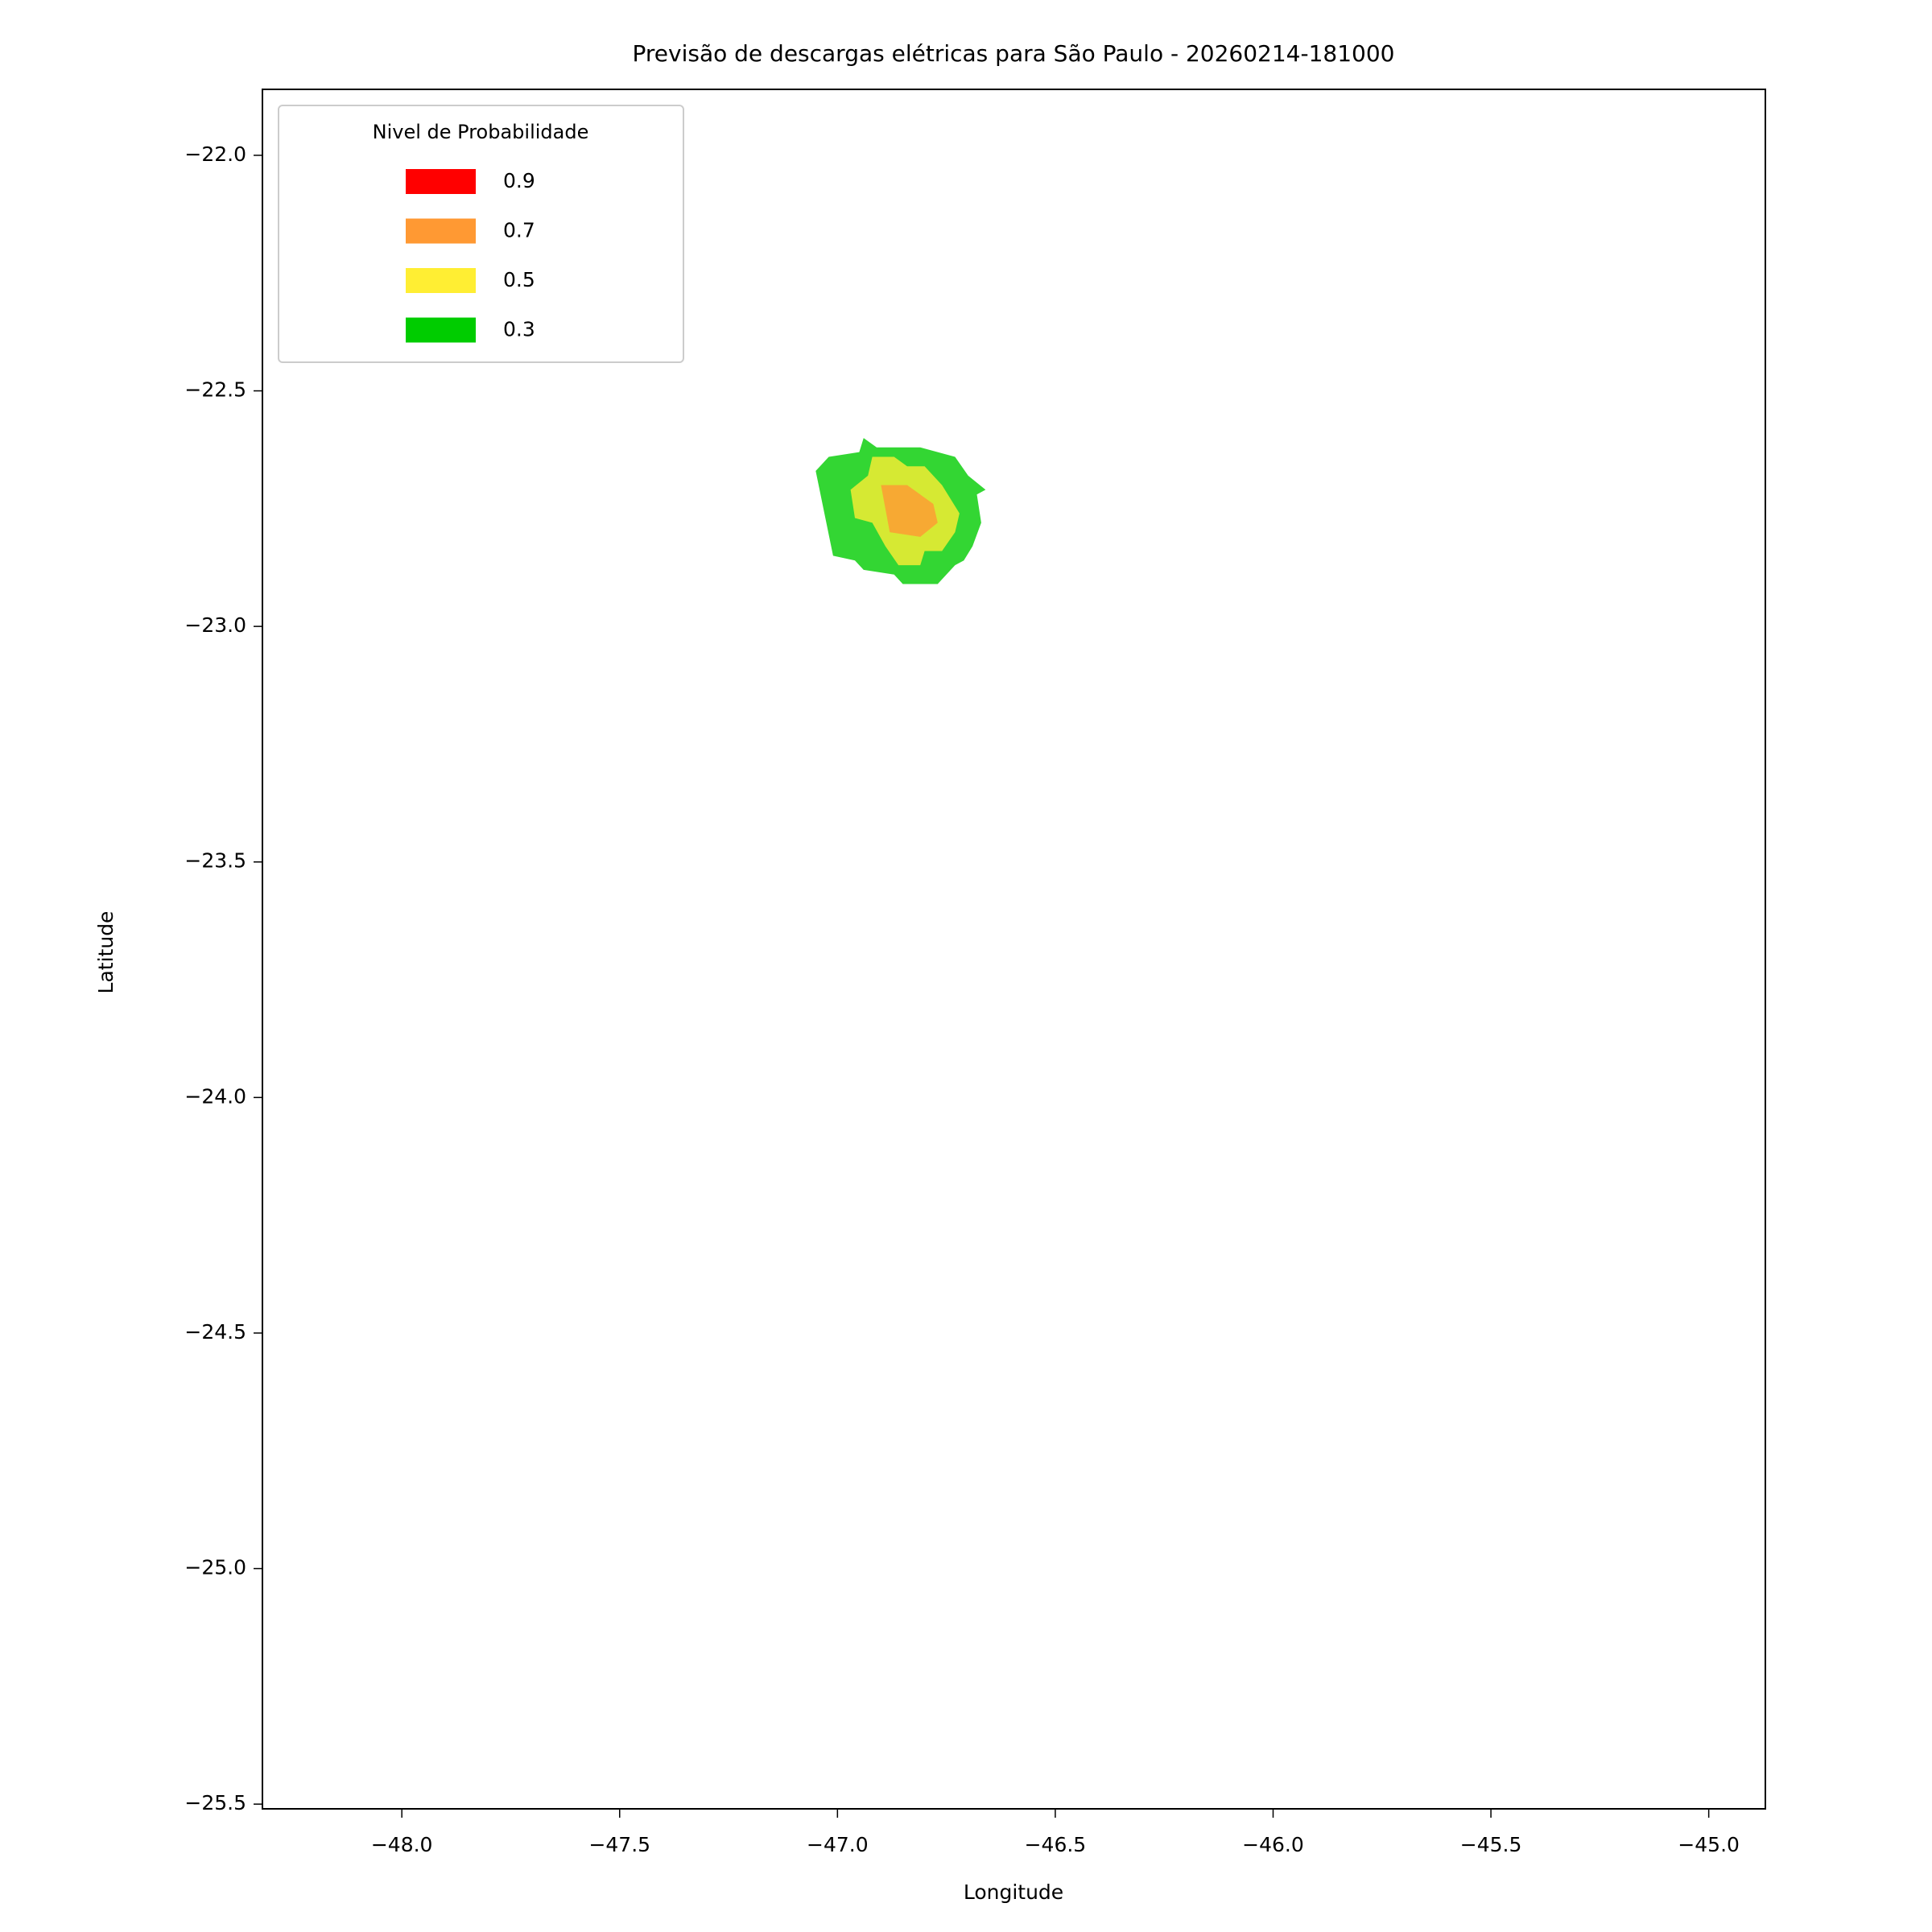  I want to click on x-tick-label: −46.0, so click(1273, 1845).